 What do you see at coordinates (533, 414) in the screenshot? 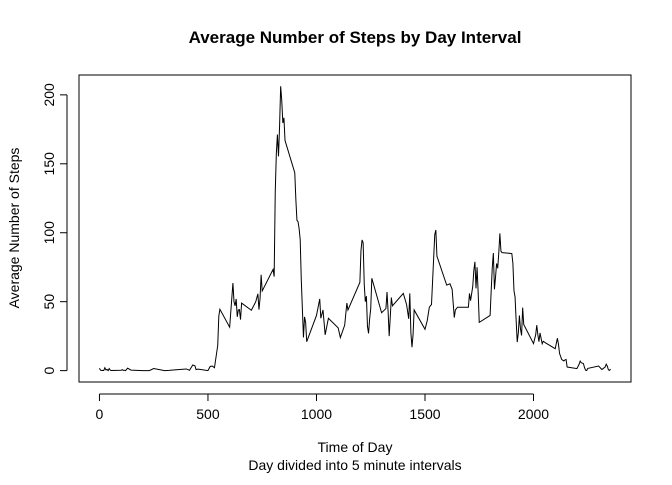
I see `x-tick-label: 2000` at bounding box center [533, 414].